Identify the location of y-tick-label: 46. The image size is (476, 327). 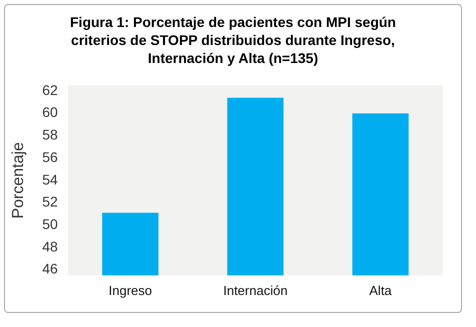
(50, 268).